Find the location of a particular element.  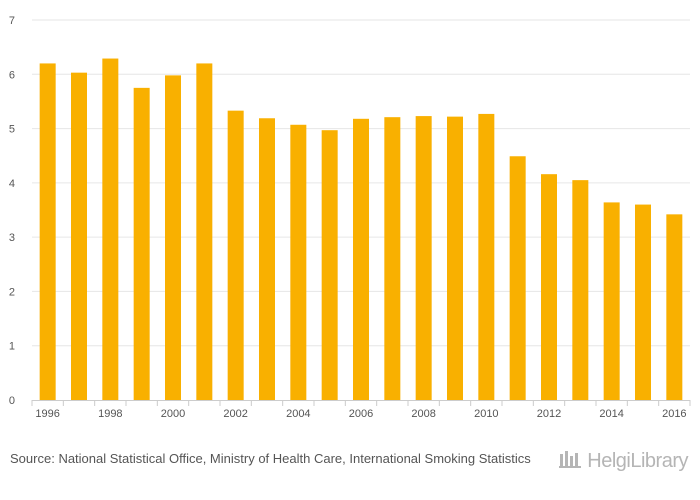

bar-2013 is located at coordinates (580, 290).